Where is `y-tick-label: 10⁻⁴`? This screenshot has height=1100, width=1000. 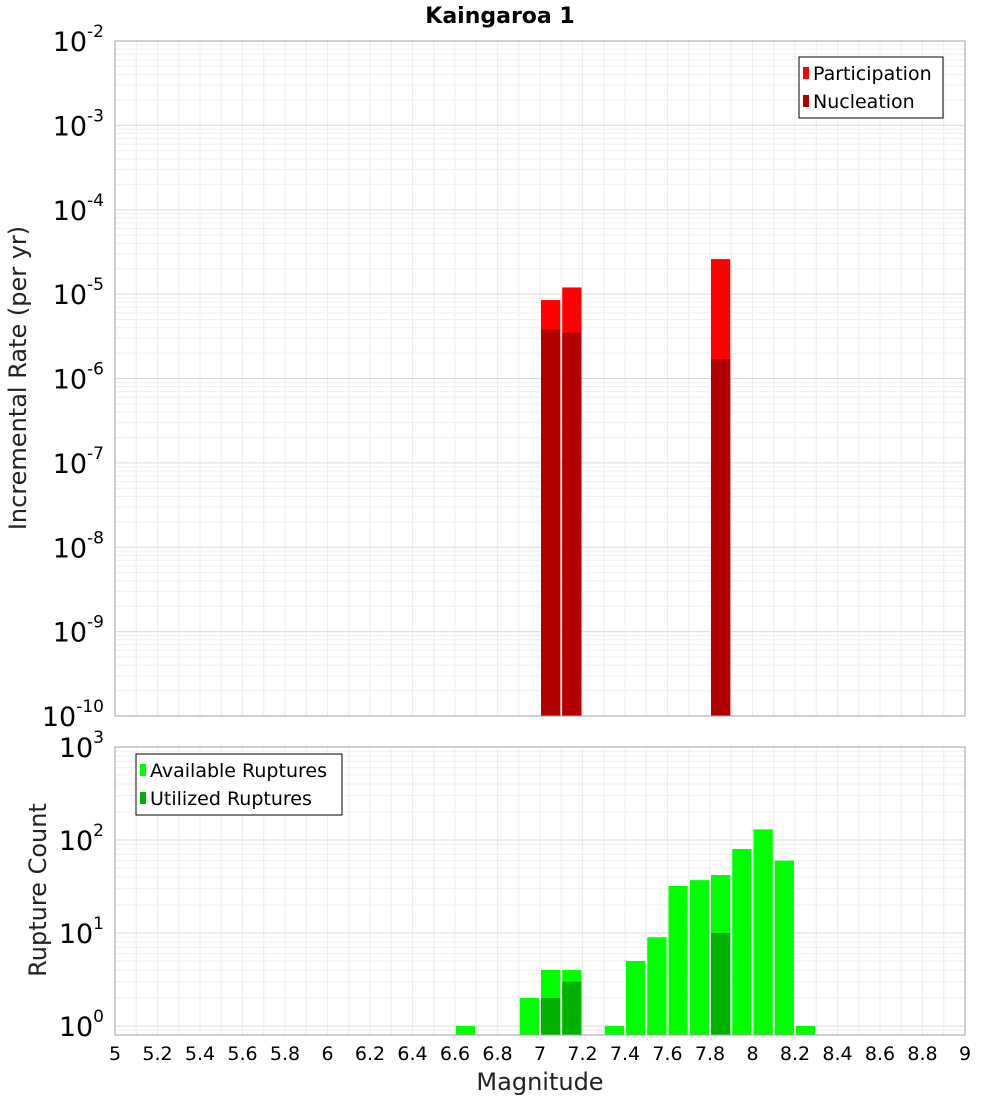
y-tick-label: 10⁻⁴ is located at coordinates (78, 209).